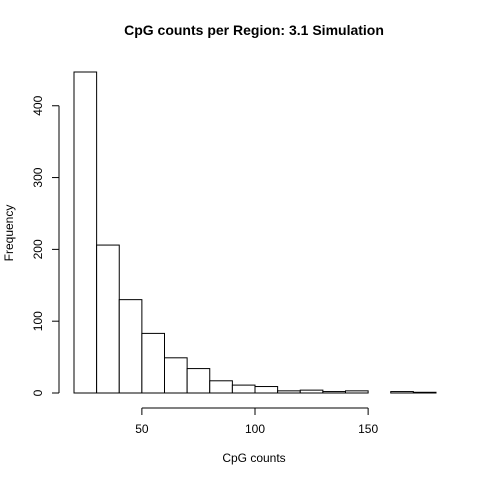 The image size is (480, 480). What do you see at coordinates (368, 429) in the screenshot?
I see `x-tick-label: 150` at bounding box center [368, 429].